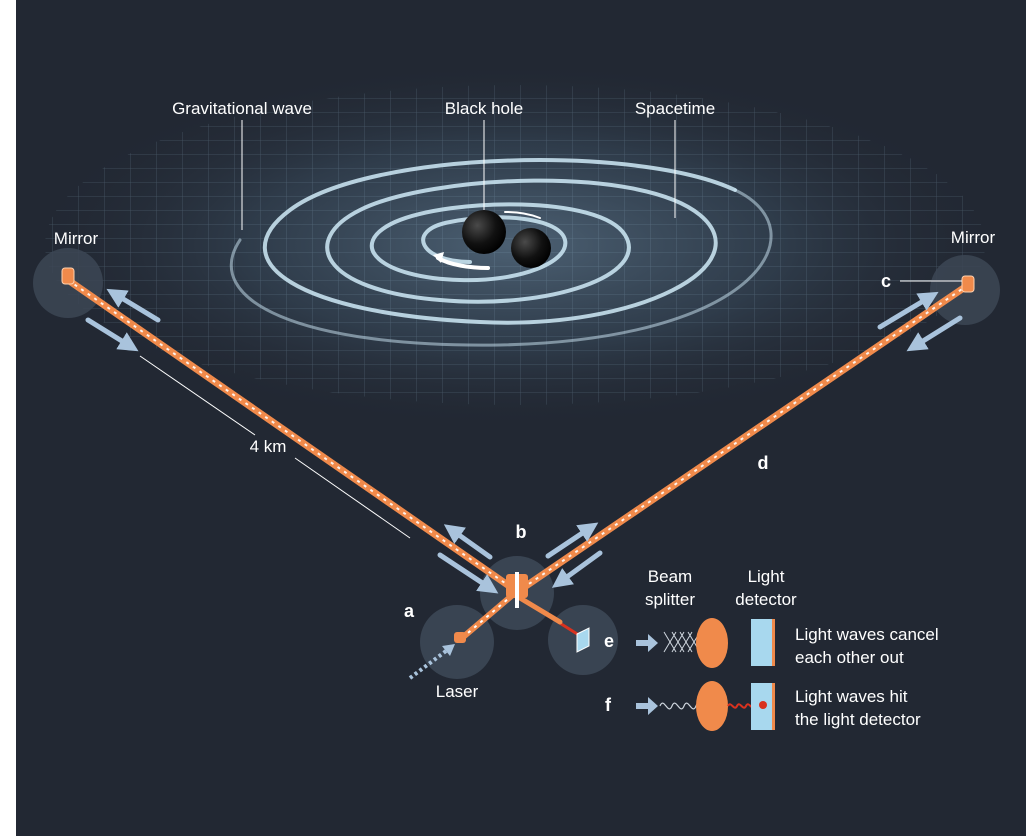 The height and width of the screenshot is (836, 1032). Describe the element at coordinates (608, 705) in the screenshot. I see `letter-f: f` at that location.